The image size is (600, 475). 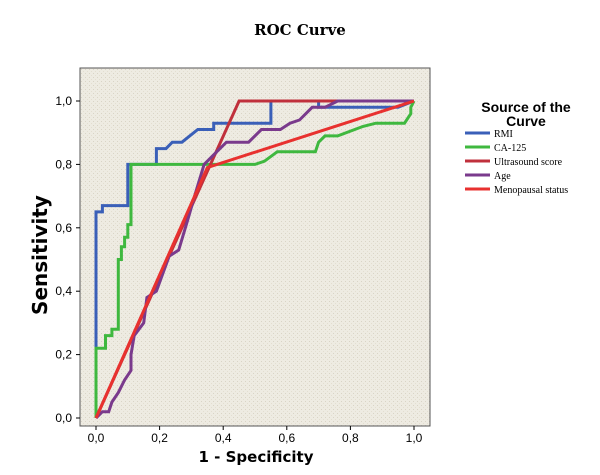 What do you see at coordinates (528, 162) in the screenshot?
I see `legend-item-label: Ultrasound score` at bounding box center [528, 162].